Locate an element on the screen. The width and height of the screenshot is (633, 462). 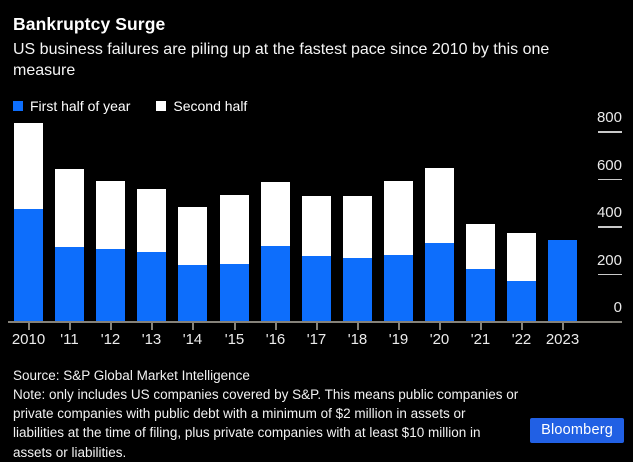
legend-label-second-half: Second half is located at coordinates (210, 106).